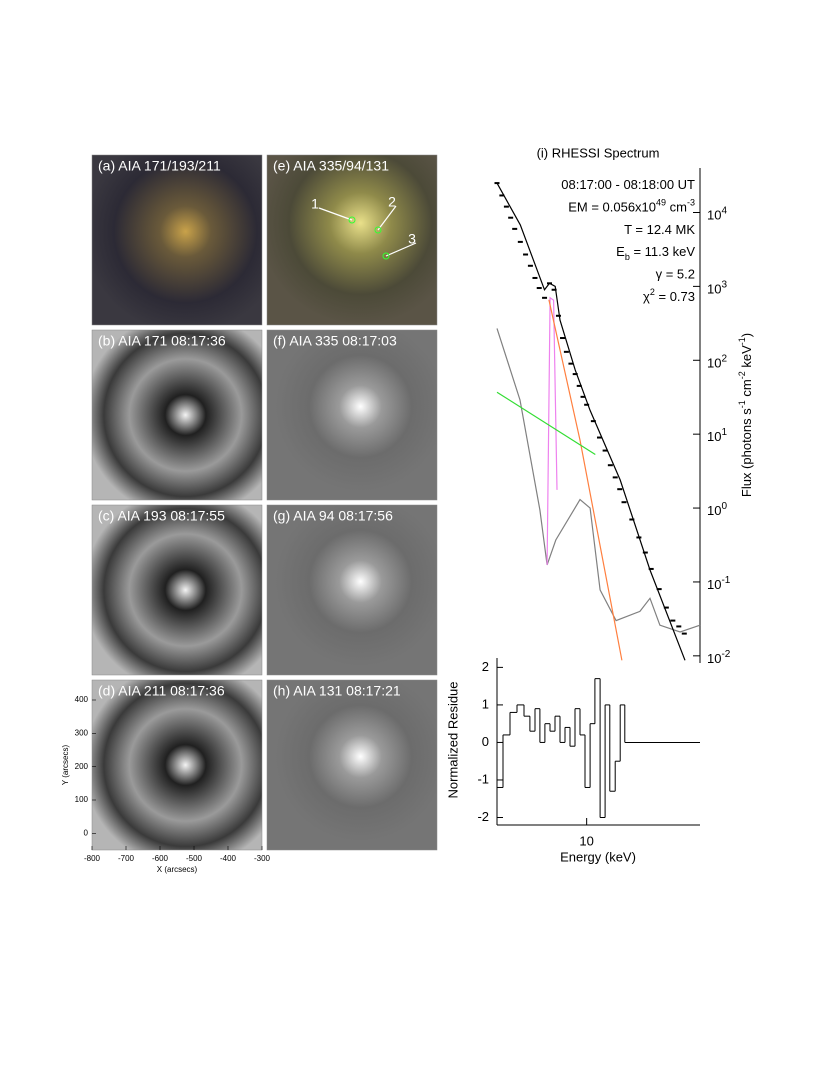 This screenshot has height=1075, width=830. I want to click on y-tick-label: 10¹, so click(717, 435).